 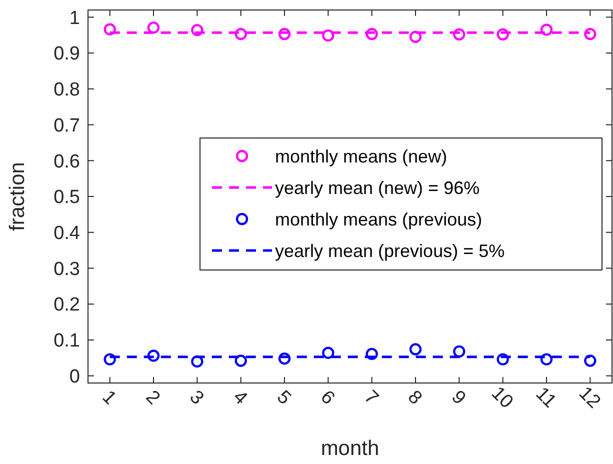 What do you see at coordinates (17, 196) in the screenshot?
I see `y-axis-title: fraction` at bounding box center [17, 196].